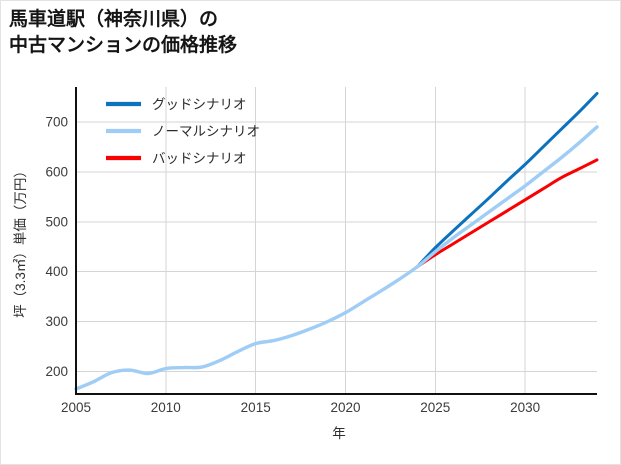  I want to click on y-tick-label: 500, so click(56, 221).